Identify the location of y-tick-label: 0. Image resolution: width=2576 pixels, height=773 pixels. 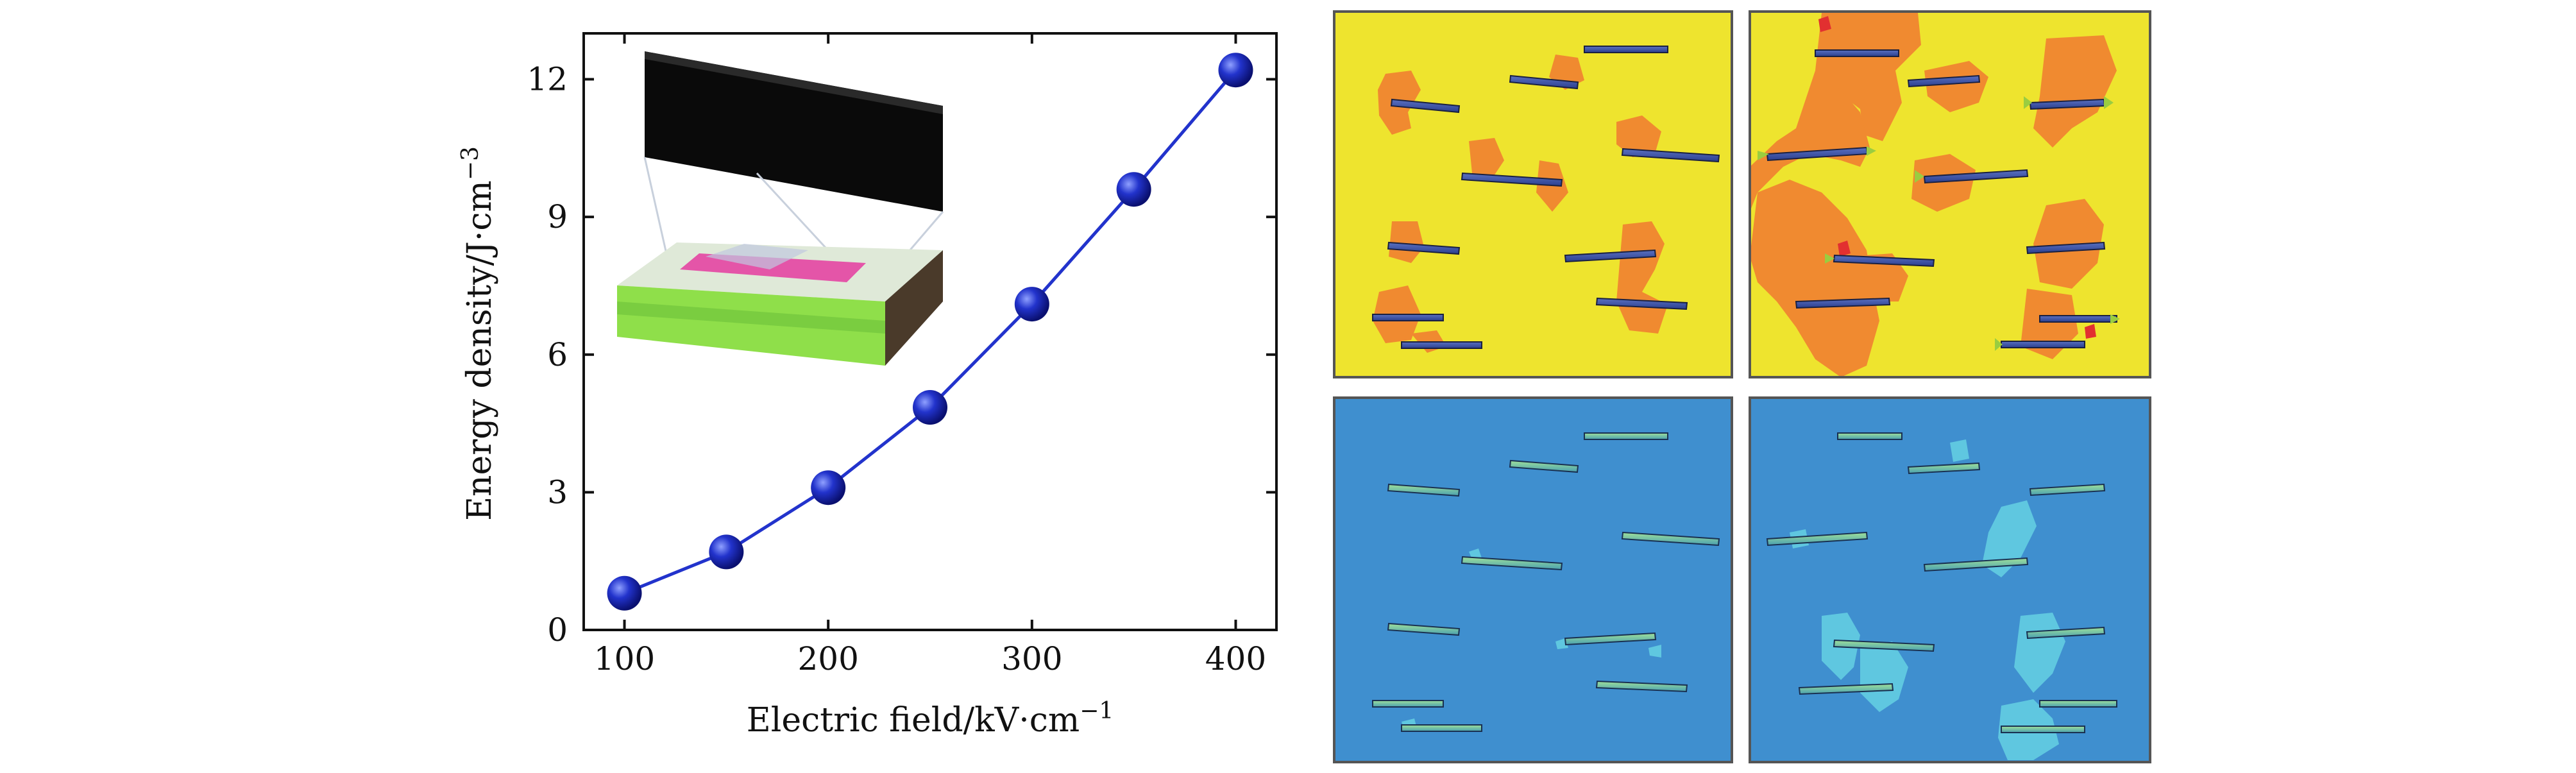
(557, 630).